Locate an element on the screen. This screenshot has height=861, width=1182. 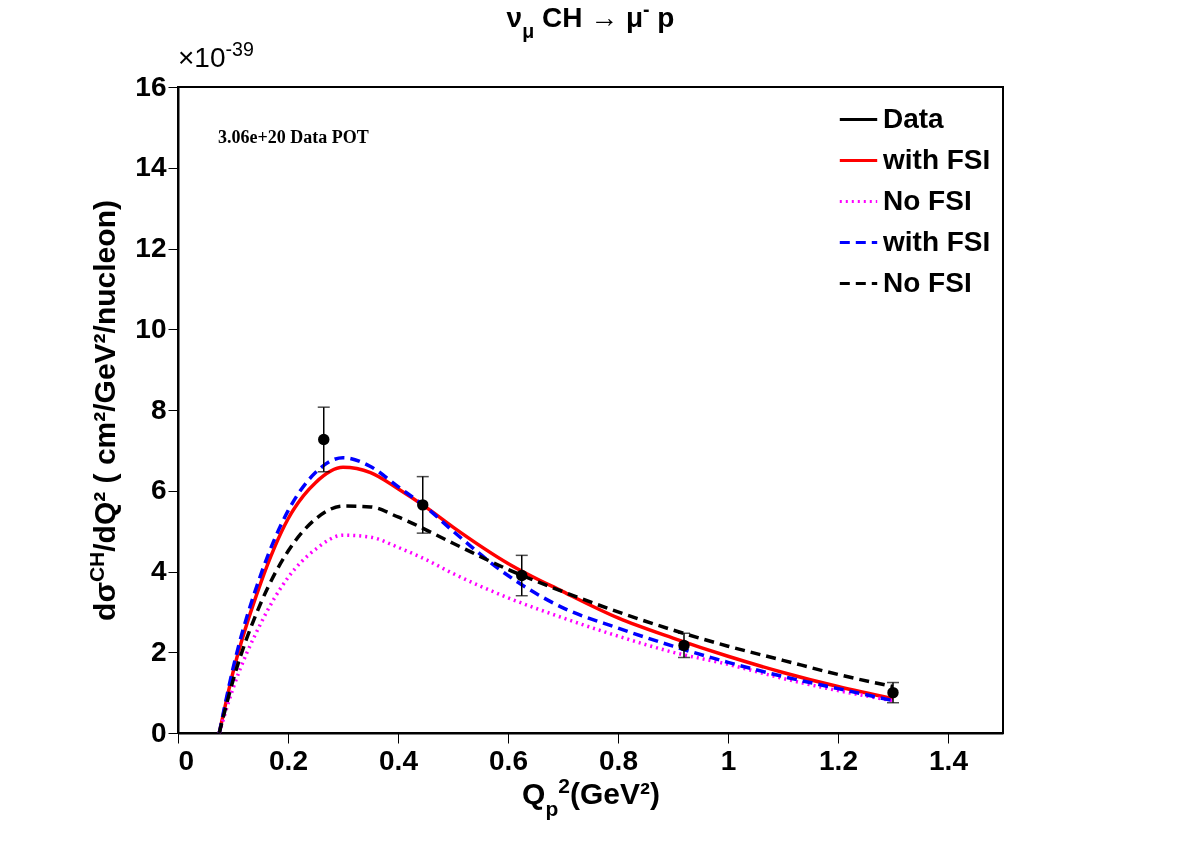
x-tick-label: 1.4 is located at coordinates (949, 760).